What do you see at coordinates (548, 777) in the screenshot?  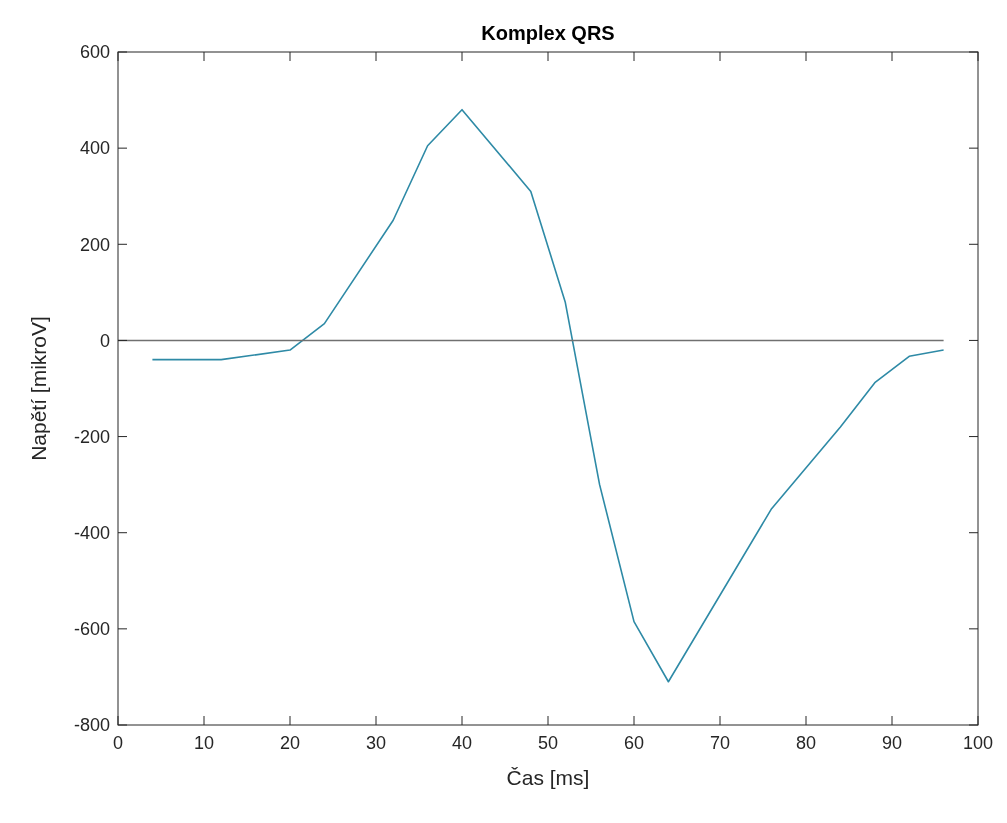 I see `x-axis-title: Čas [ms]` at bounding box center [548, 777].